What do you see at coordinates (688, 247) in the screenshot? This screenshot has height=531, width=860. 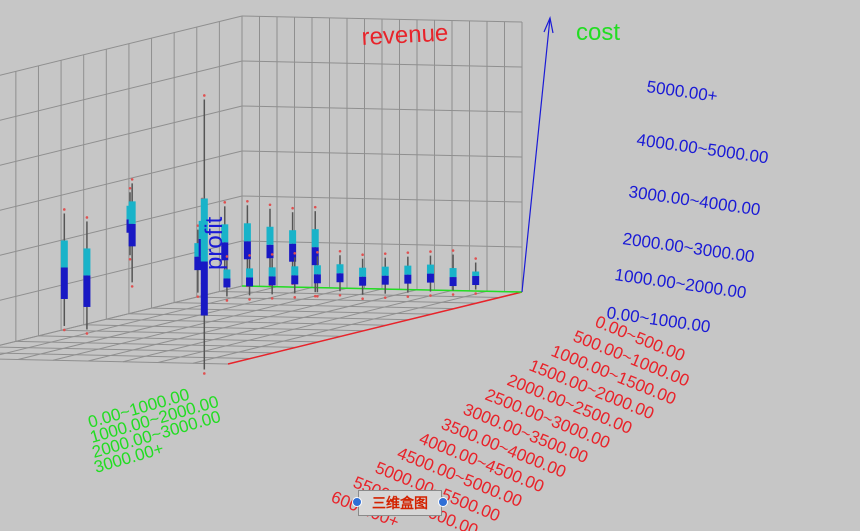 I see `profit-tick-label: 2000.00~3000.00` at bounding box center [688, 247].